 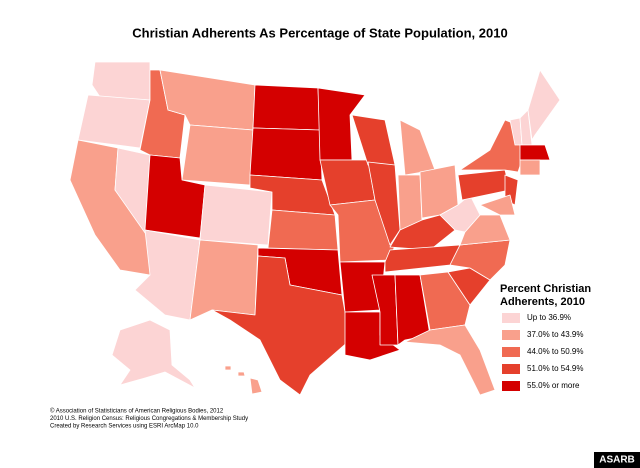 I want to click on watermark: ASARB, so click(x=617, y=460).